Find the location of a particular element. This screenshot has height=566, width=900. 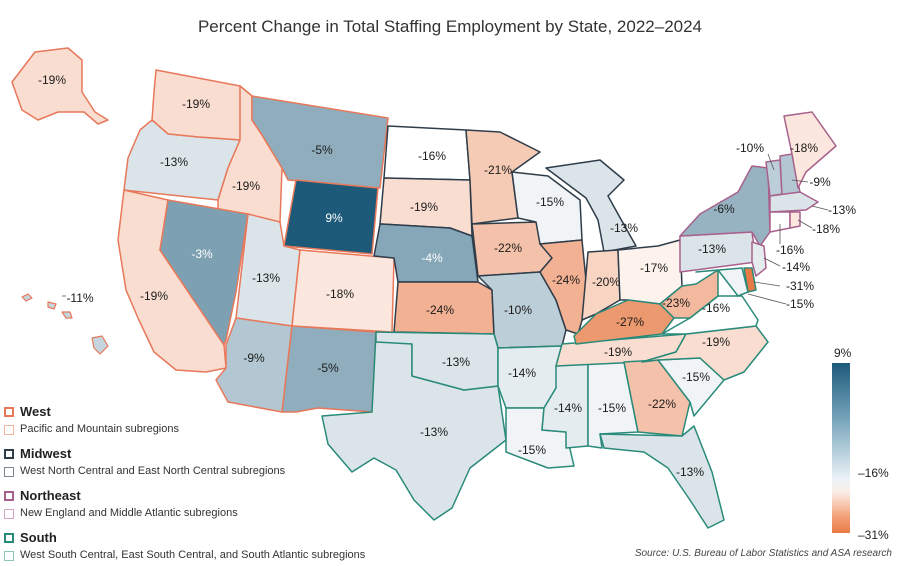

label-wyoming: 9% is located at coordinates (334, 218).